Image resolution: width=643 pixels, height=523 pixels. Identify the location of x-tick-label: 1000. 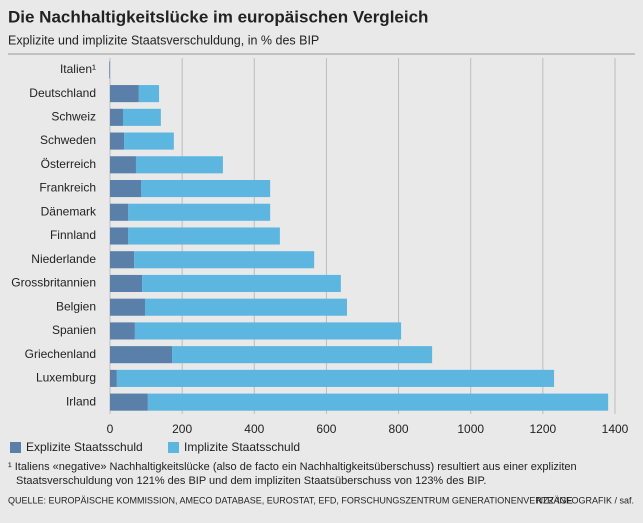
(470, 429).